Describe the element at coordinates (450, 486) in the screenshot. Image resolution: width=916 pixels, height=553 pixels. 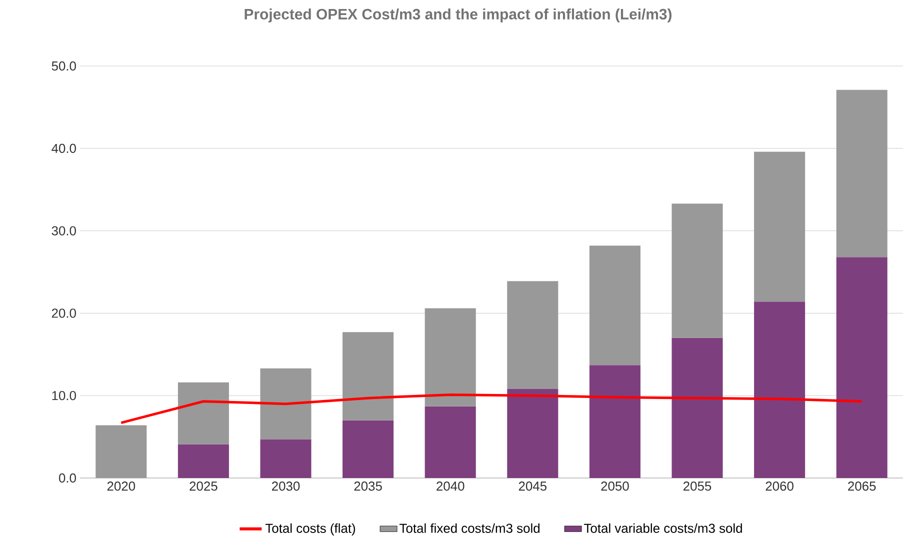
I see `x-tick-label: 2040` at that location.